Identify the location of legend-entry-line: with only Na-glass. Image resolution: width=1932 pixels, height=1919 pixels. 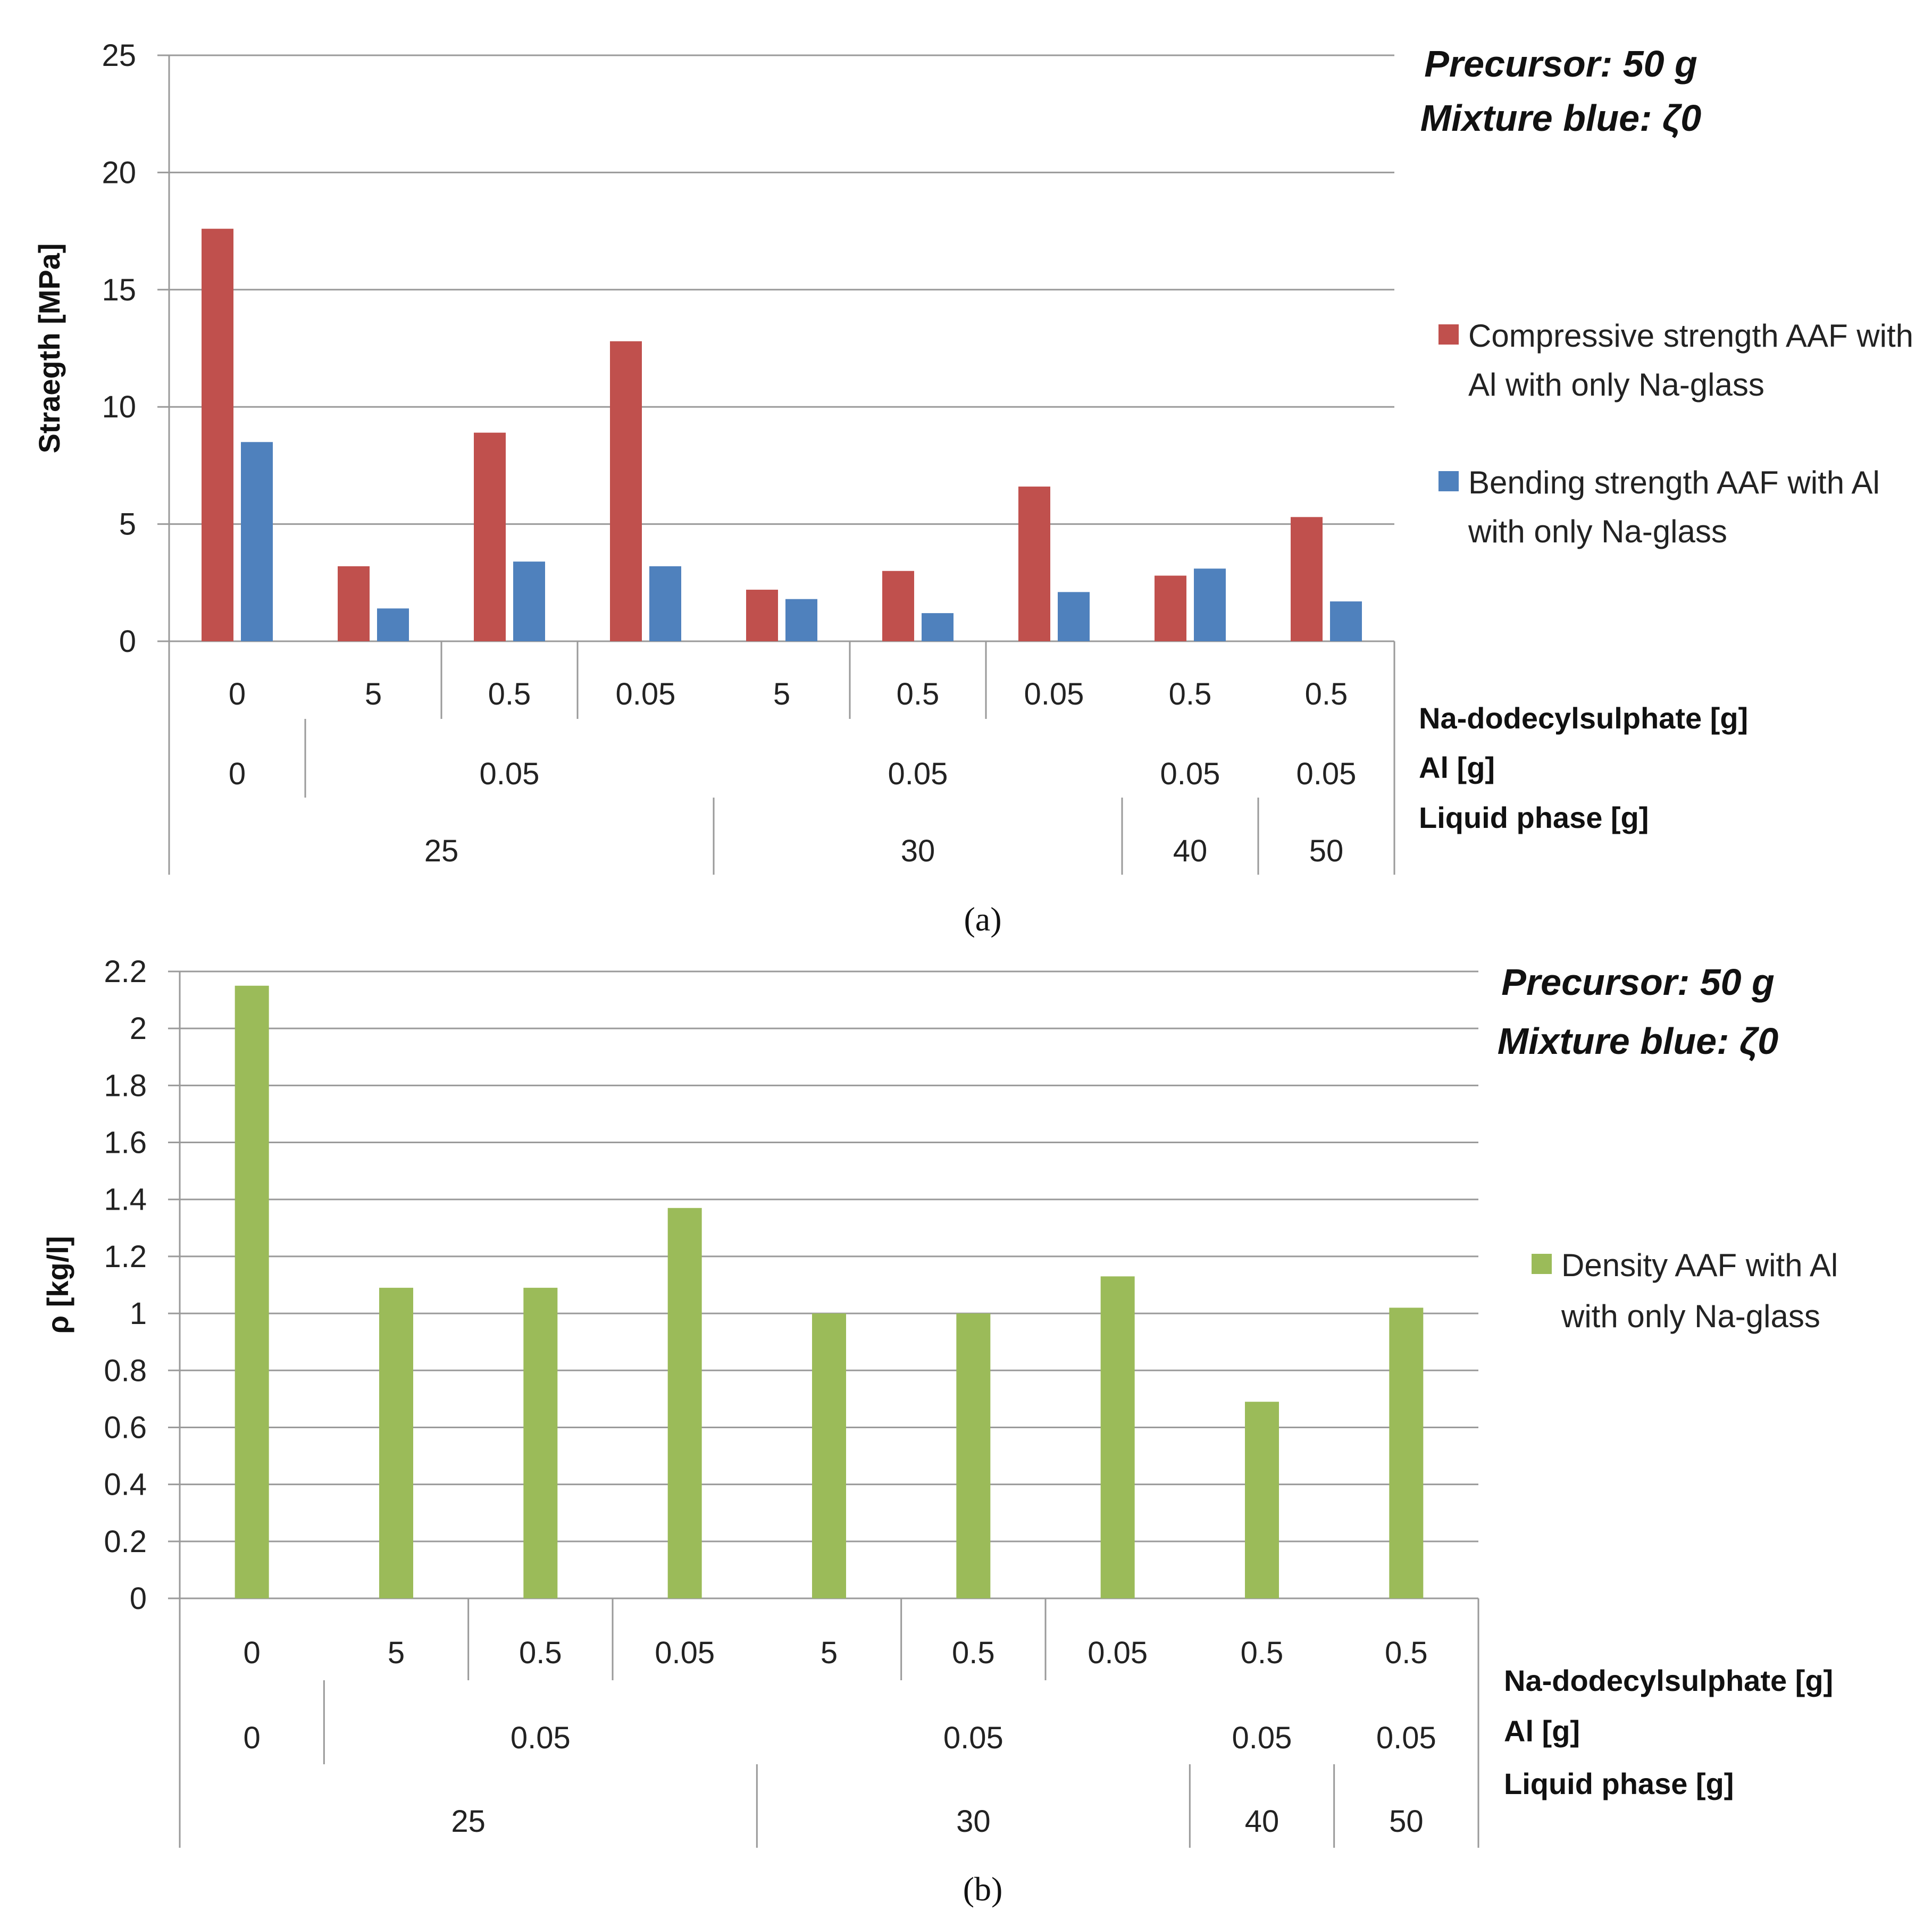
(1597, 531).